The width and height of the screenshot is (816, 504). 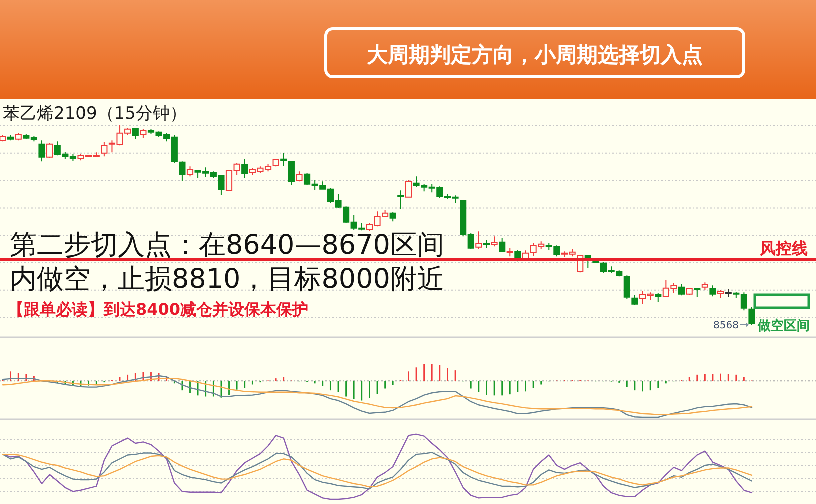 I want to click on ref-line-label: 风控线, so click(x=783, y=248).